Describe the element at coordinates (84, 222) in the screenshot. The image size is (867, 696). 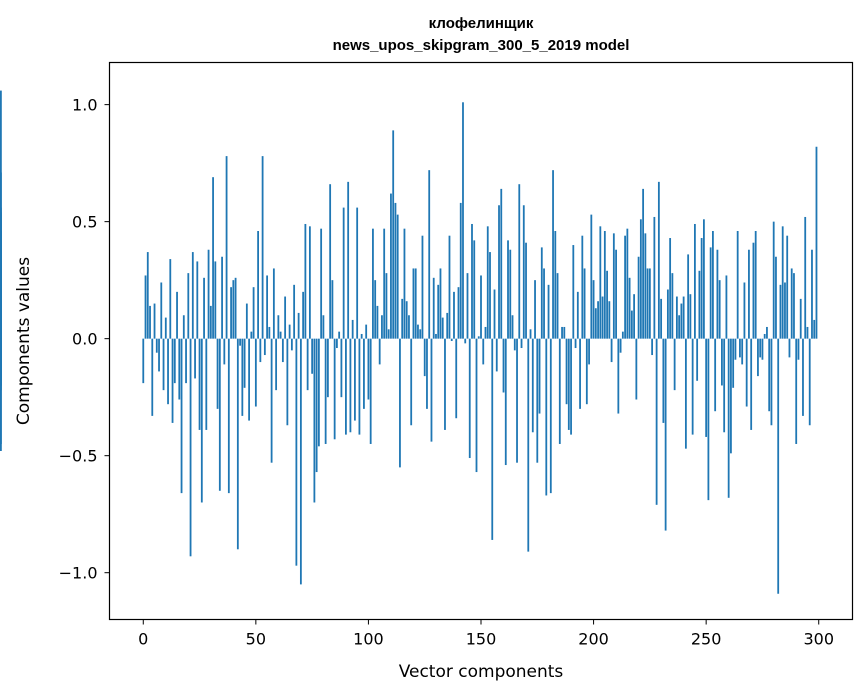
I see `y-tick-label-3: 0.5` at that location.